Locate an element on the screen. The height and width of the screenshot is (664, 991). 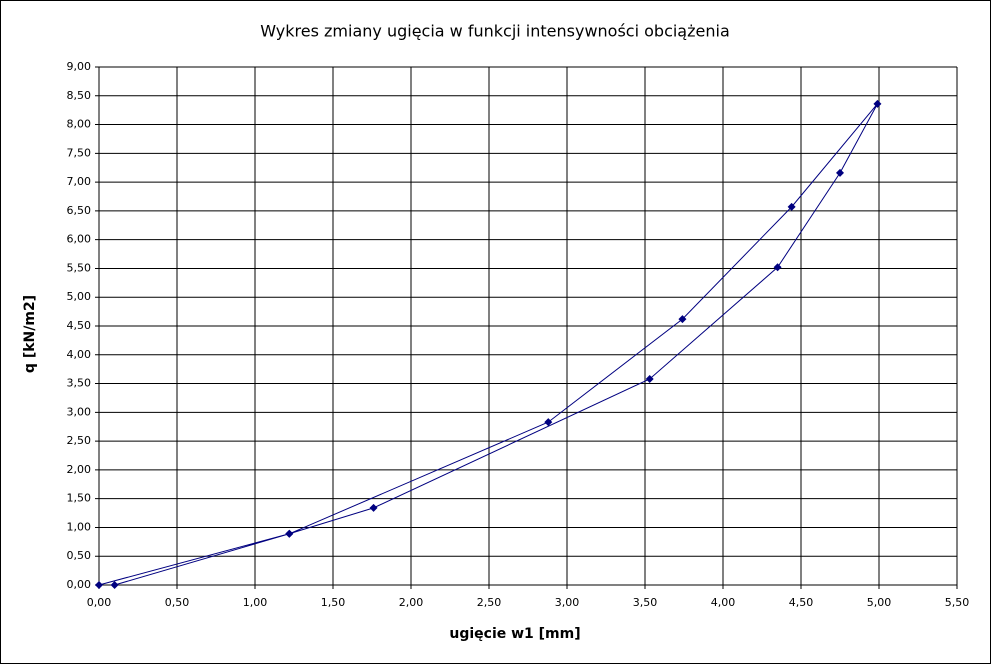
y-axis-title: q [kN/m2] is located at coordinates (30, 334).